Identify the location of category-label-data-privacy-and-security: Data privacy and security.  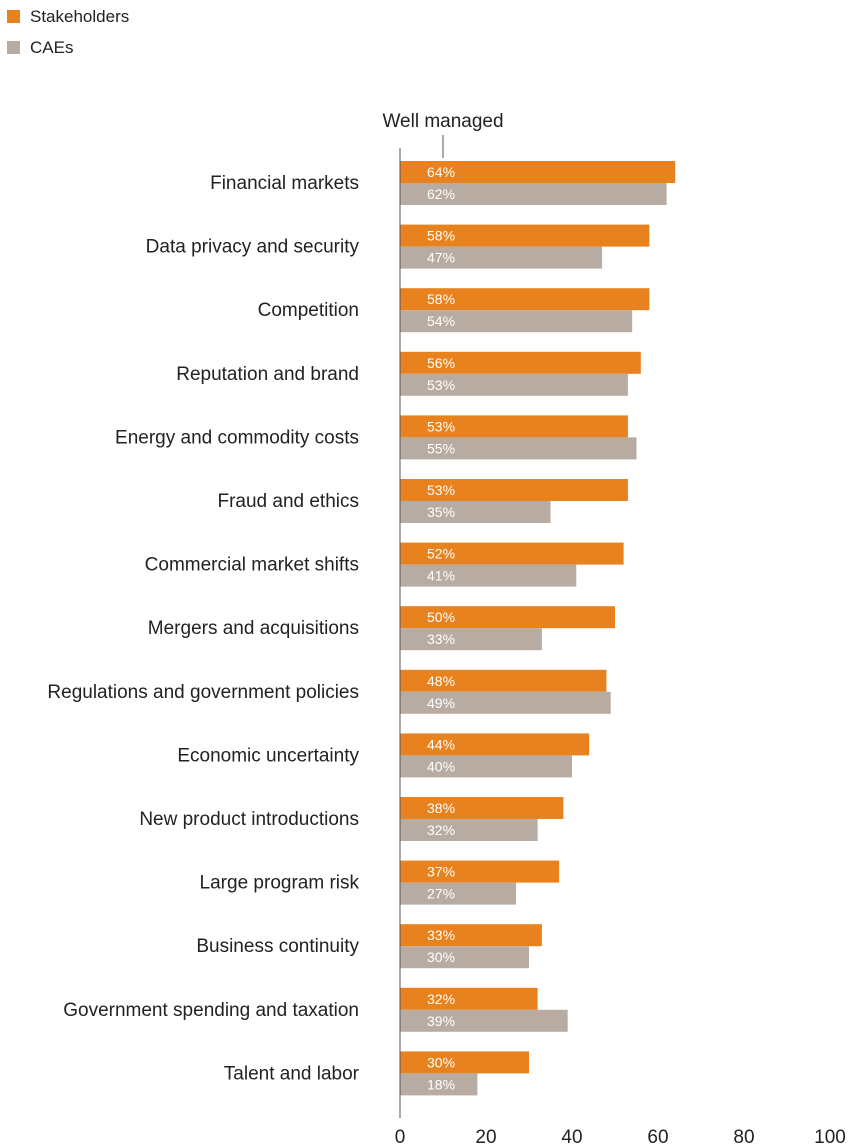
(253, 247).